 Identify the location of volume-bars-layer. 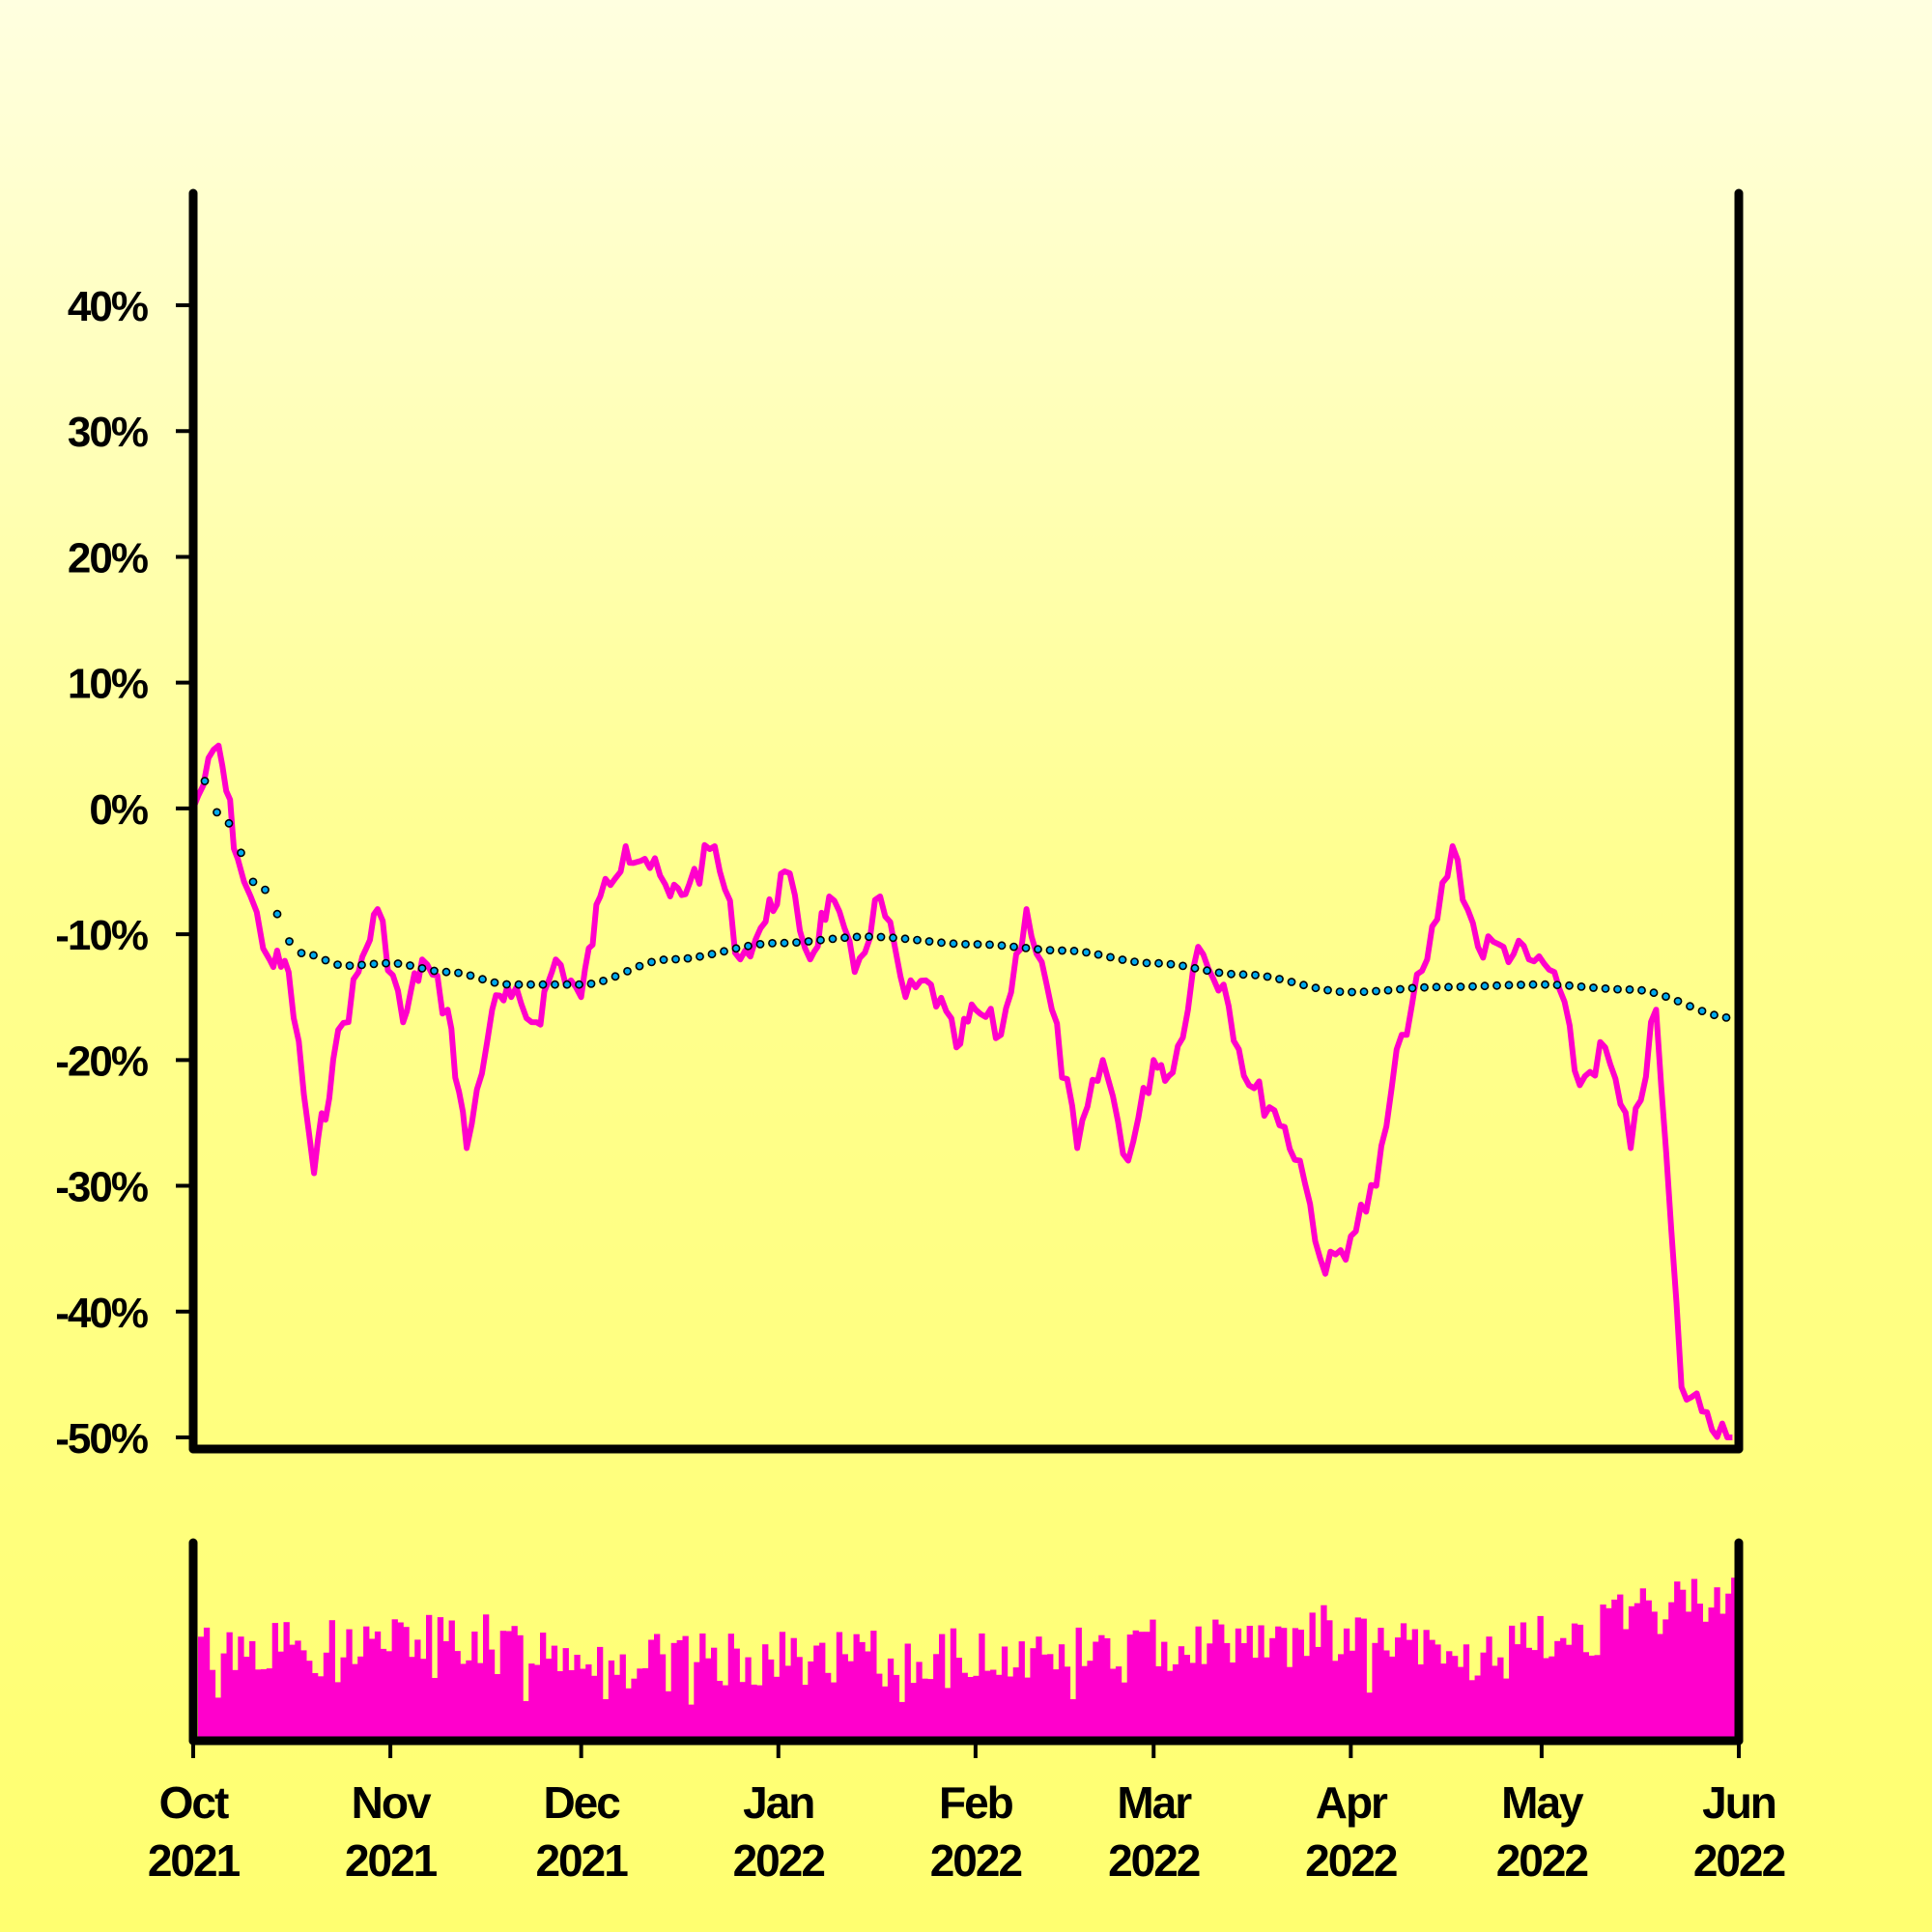
(968, 1659).